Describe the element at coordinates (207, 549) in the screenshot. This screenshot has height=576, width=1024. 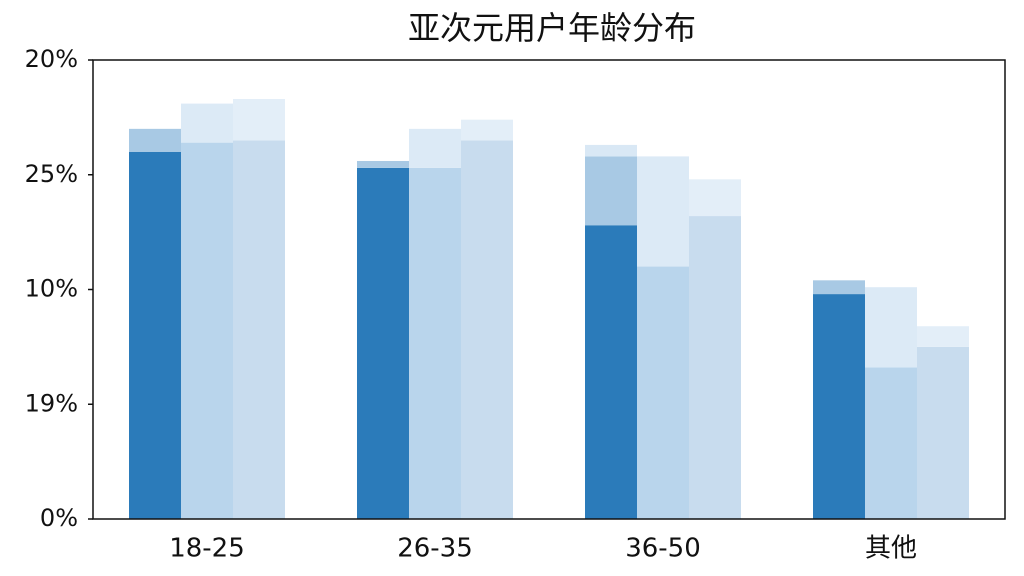
I see `x-tick-label: 18-25` at that location.